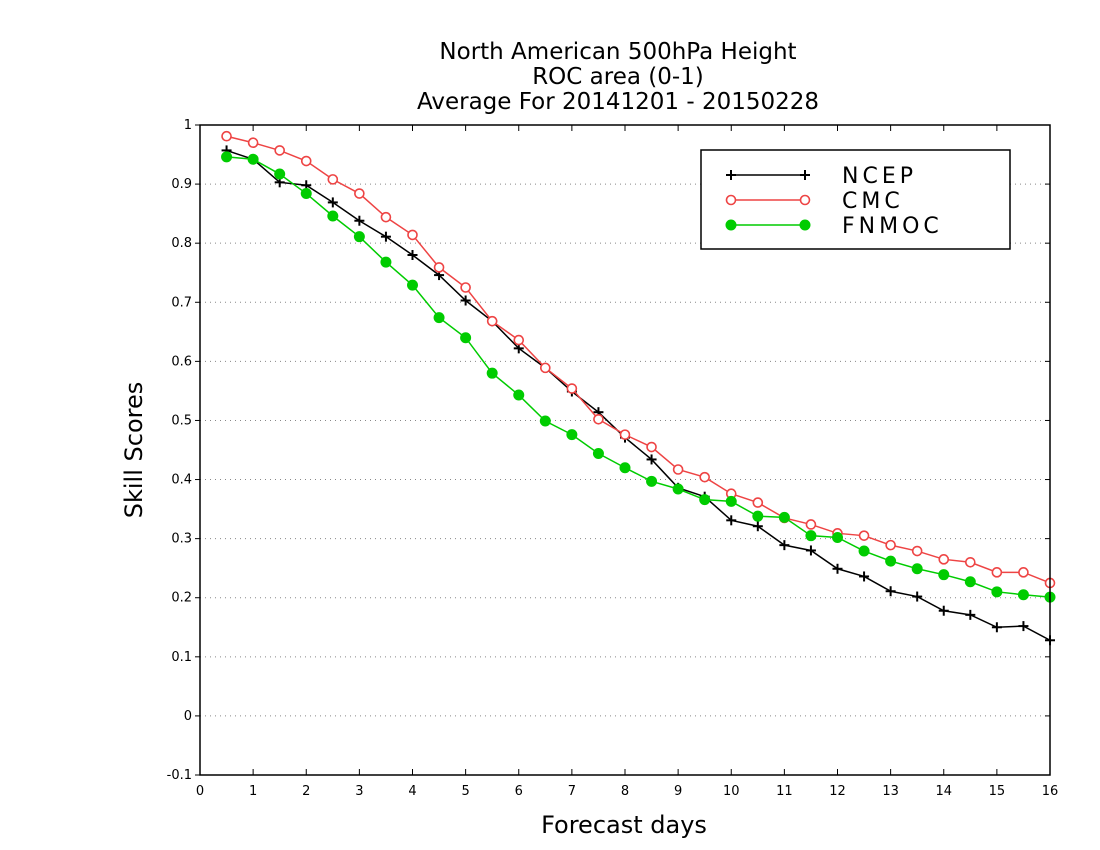 The height and width of the screenshot is (850, 1100). What do you see at coordinates (465, 791) in the screenshot?
I see `x-tick-label: 5` at bounding box center [465, 791].